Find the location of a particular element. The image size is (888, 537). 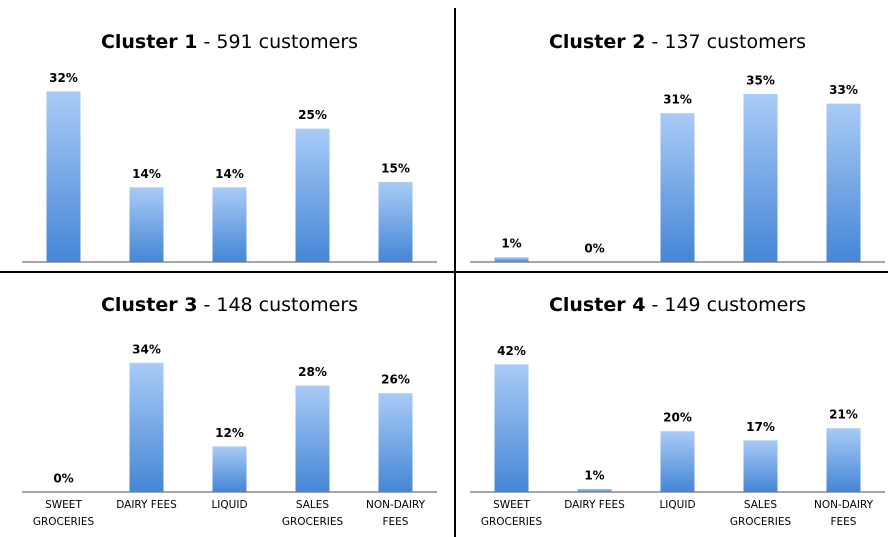

chart-title: Cluster 2 - 137 customers is located at coordinates (677, 42).